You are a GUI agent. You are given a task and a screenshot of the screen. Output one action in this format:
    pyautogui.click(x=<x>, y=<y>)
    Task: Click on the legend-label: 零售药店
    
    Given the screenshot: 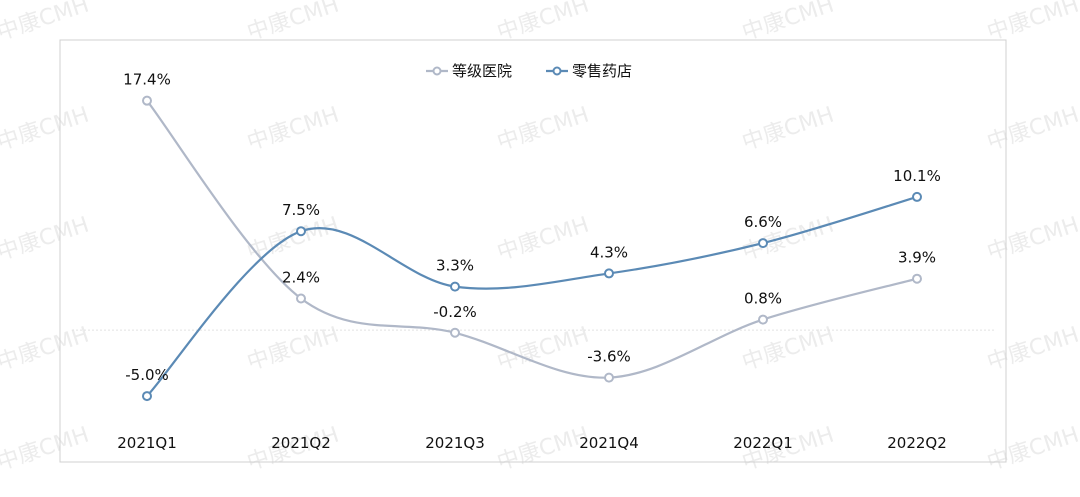 What is the action you would take?
    pyautogui.click(x=602, y=71)
    